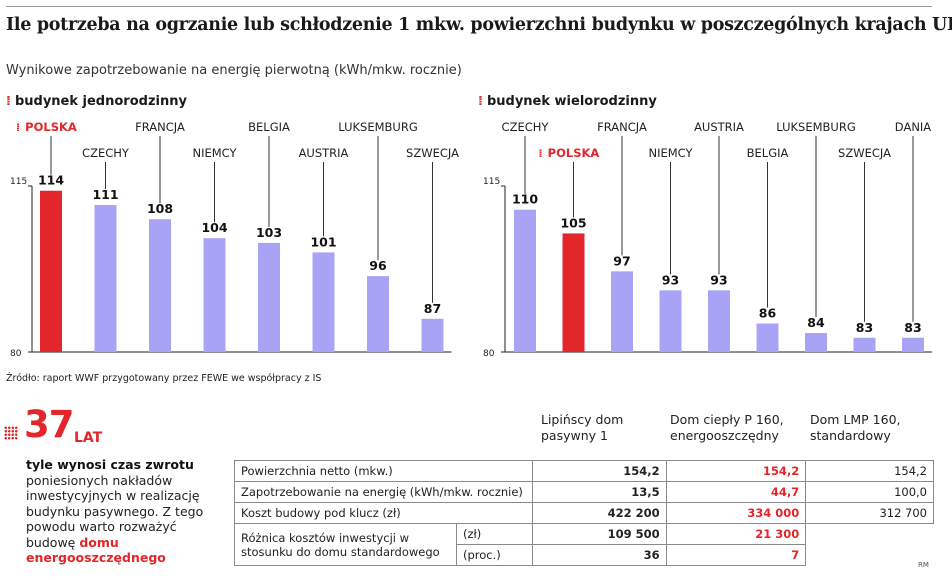  Describe the element at coordinates (599, 555) in the screenshot. I see `table-cell: 36` at that location.